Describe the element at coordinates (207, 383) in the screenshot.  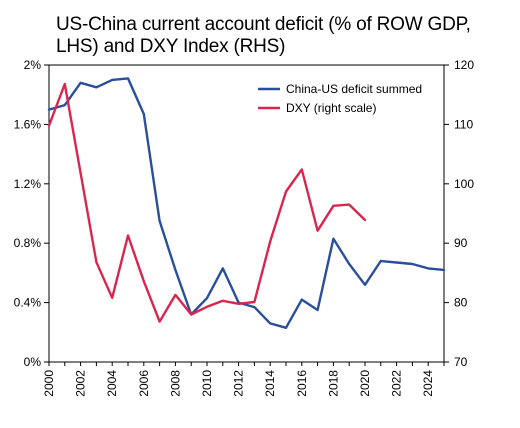
I see `x-tick-label: 2010` at that location.